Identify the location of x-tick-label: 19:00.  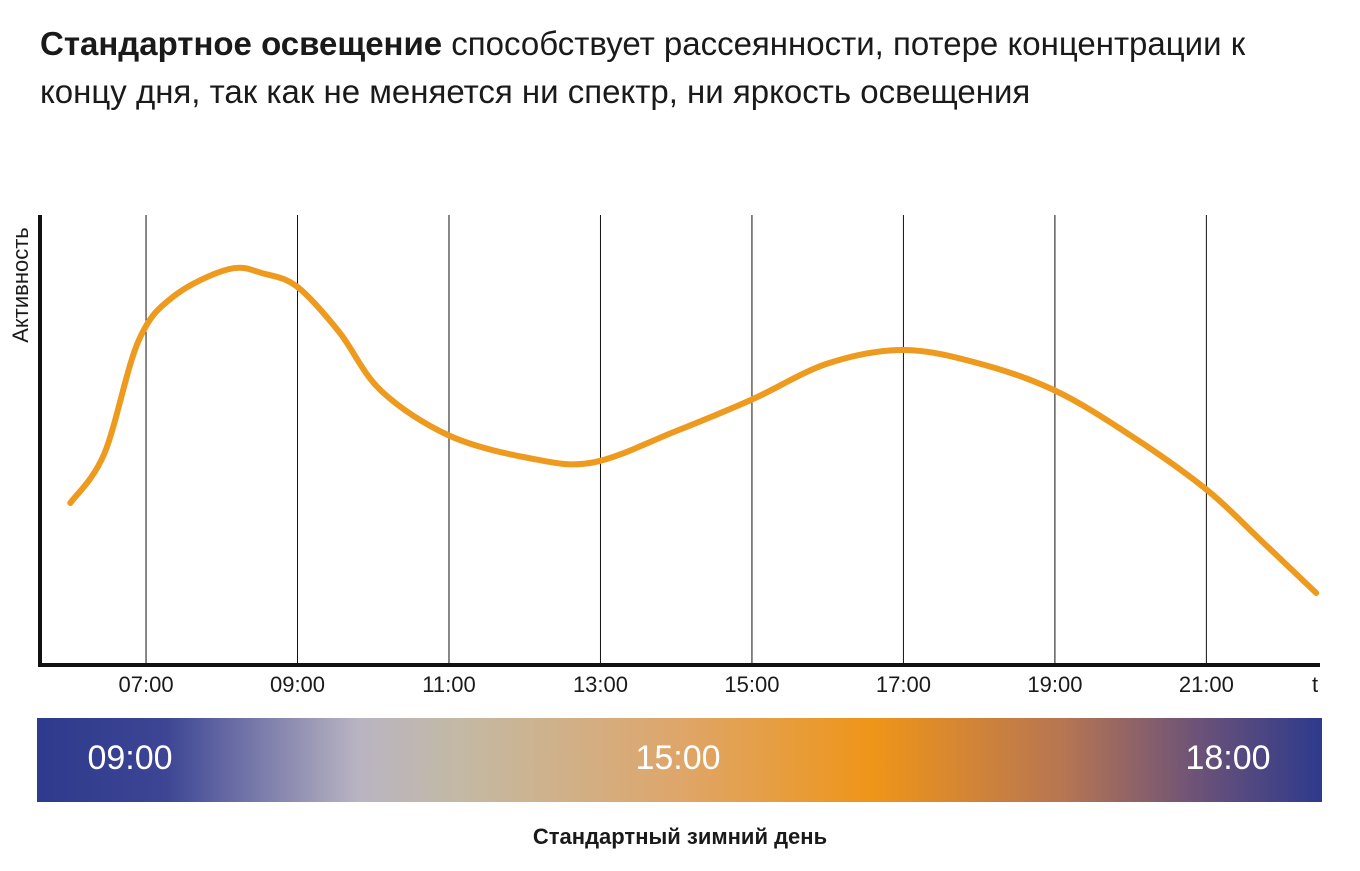
(1054, 684).